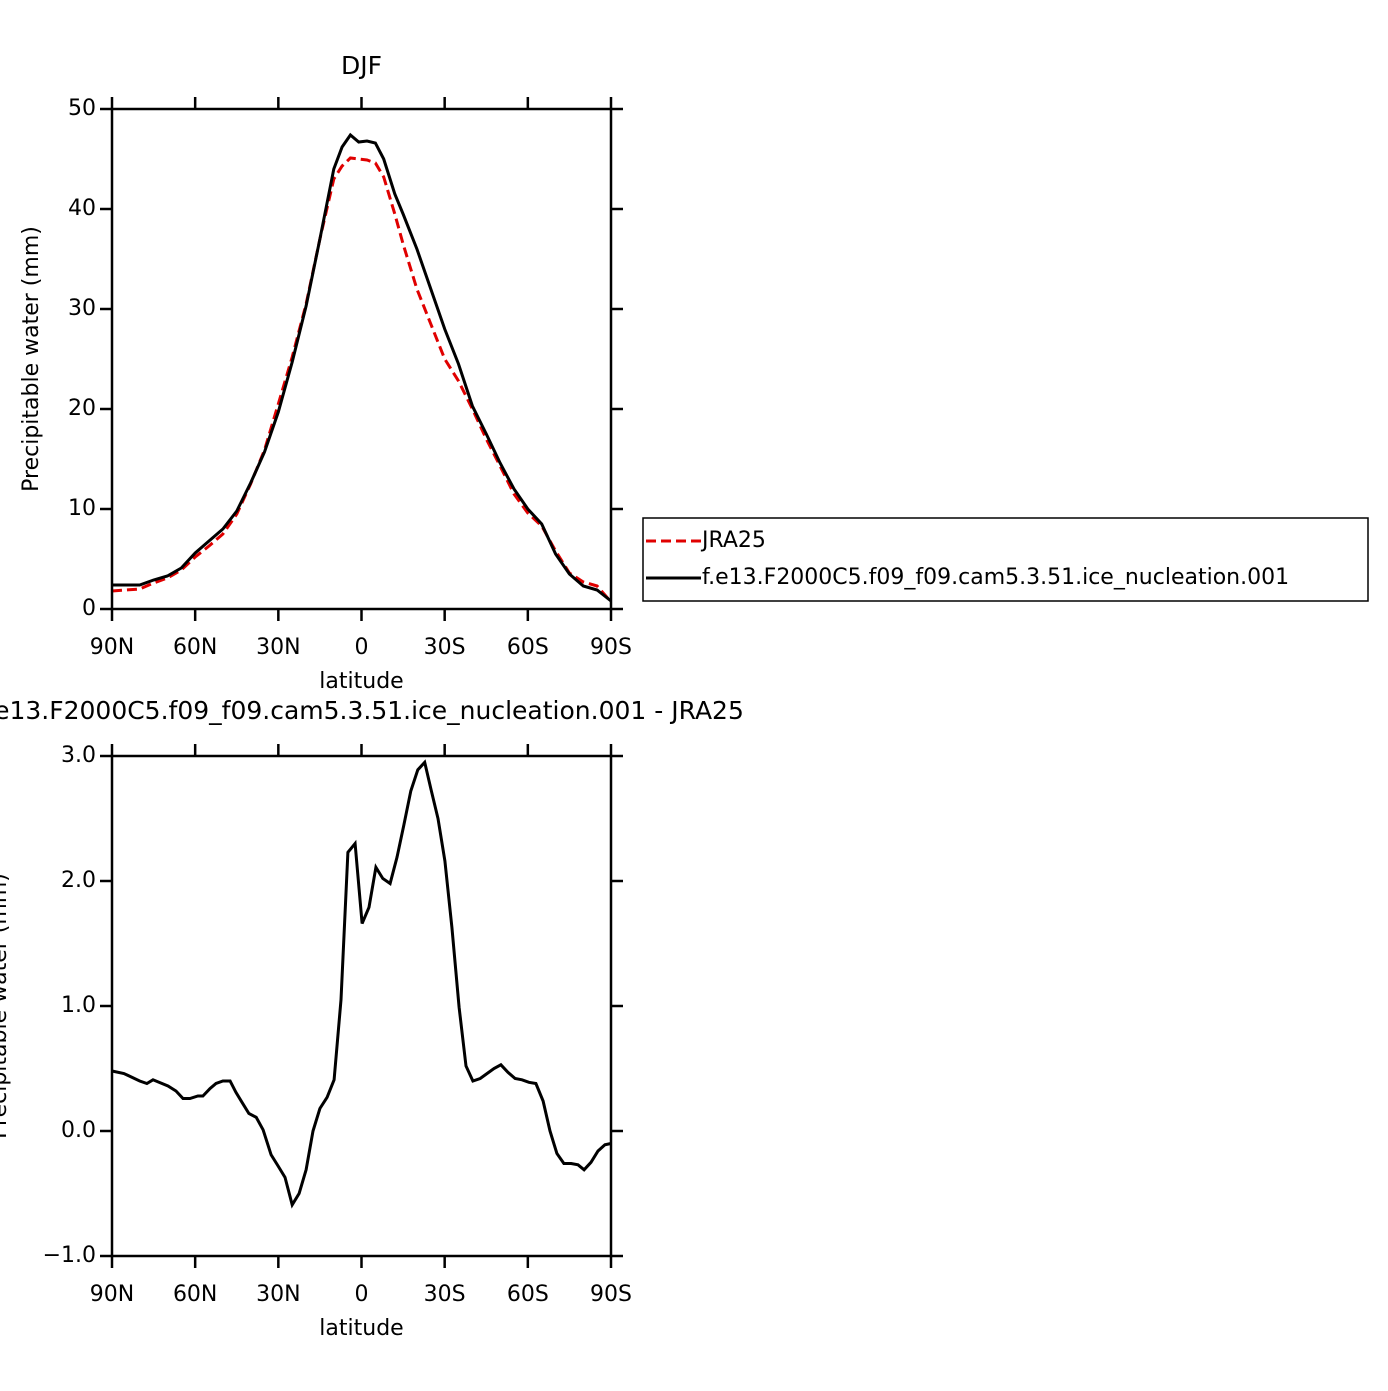 This screenshot has height=1391, width=1388. I want to click on y-tick-label: 30, so click(82, 308).